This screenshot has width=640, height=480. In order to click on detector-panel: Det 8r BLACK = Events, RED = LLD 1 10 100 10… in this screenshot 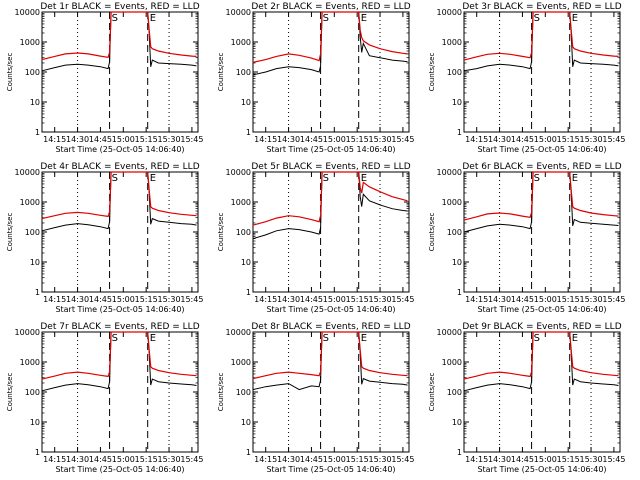, I will do `click(315, 398)`.